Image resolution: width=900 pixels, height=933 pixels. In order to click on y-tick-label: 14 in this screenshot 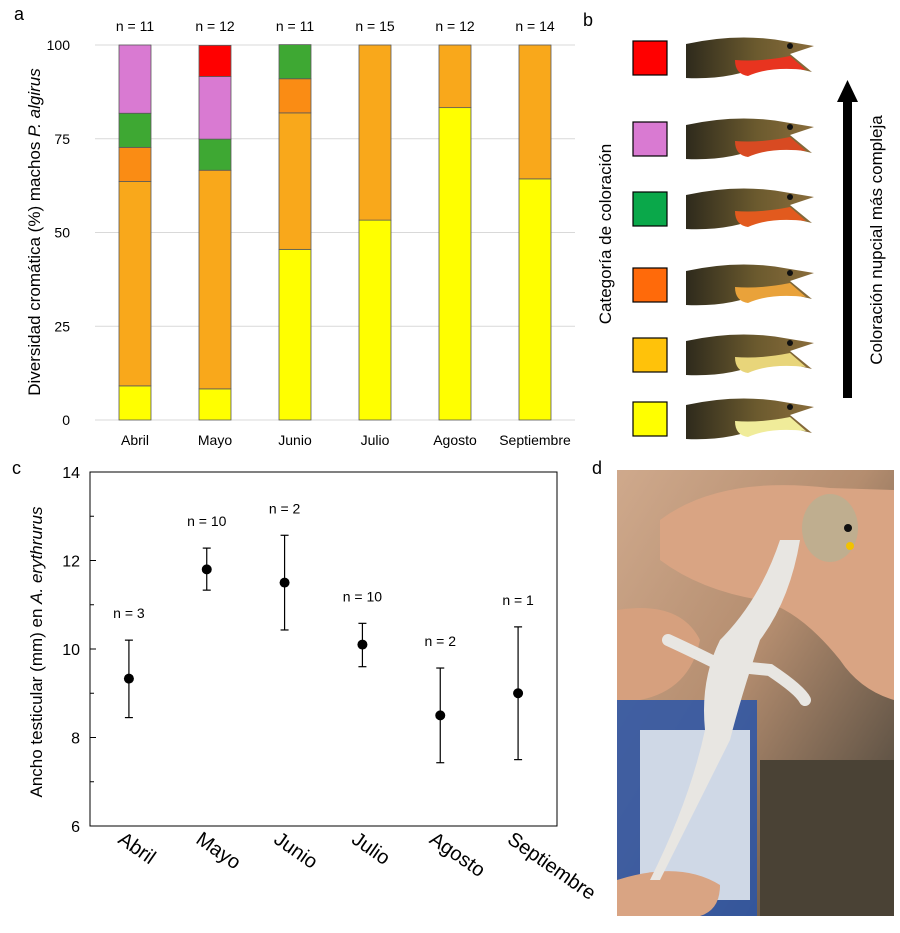, I will do `click(71, 473)`.